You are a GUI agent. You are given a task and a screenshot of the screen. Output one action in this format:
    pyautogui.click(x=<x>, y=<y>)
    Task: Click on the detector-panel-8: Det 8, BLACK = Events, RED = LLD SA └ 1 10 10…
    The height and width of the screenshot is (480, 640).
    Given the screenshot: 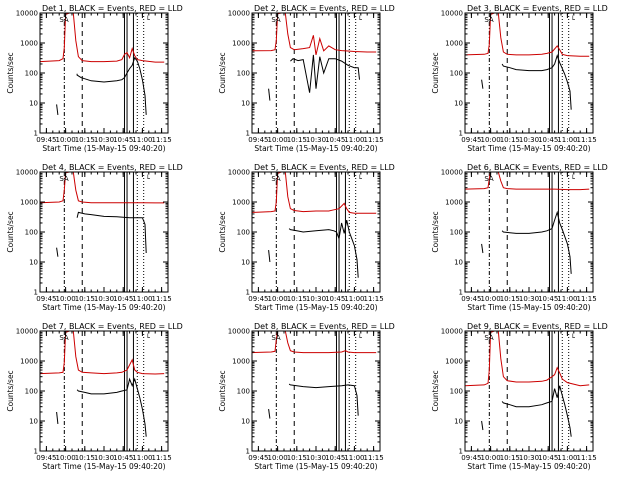 What is the action you would take?
    pyautogui.click(x=306, y=396)
    